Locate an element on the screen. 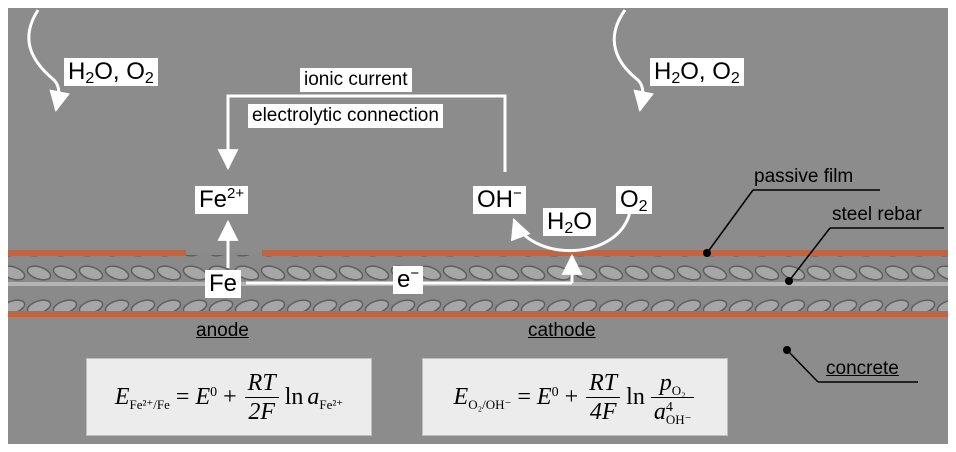 This screenshot has height=452, width=956. label-anode: anode is located at coordinates (222, 330).